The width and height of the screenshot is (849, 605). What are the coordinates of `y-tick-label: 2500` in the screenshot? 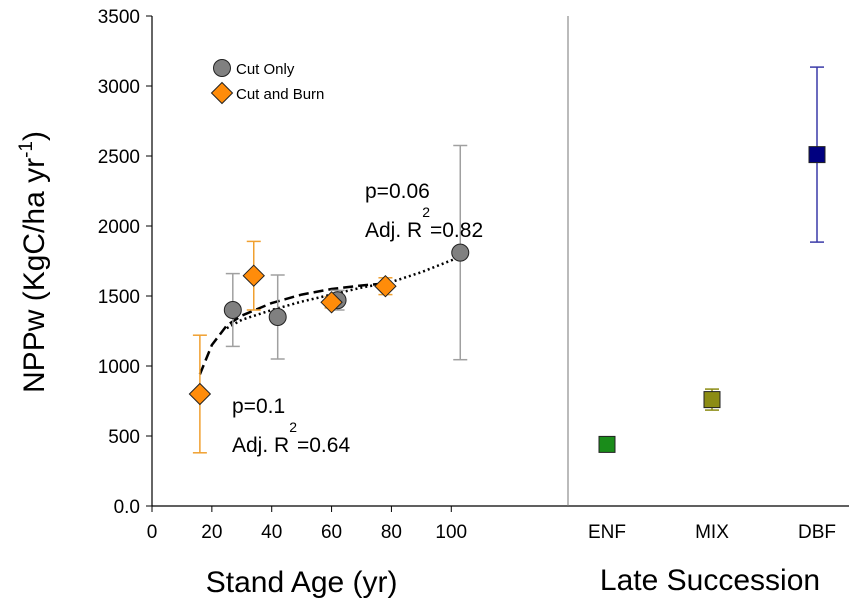 It's located at (119, 157).